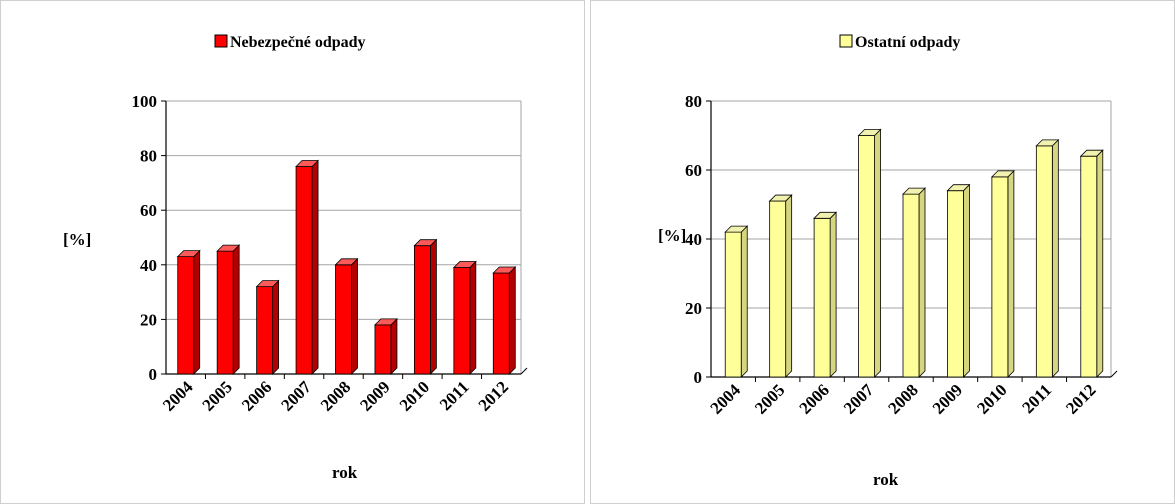 Image resolution: width=1175 pixels, height=504 pixels. I want to click on y-tick-label: 60, so click(148, 210).